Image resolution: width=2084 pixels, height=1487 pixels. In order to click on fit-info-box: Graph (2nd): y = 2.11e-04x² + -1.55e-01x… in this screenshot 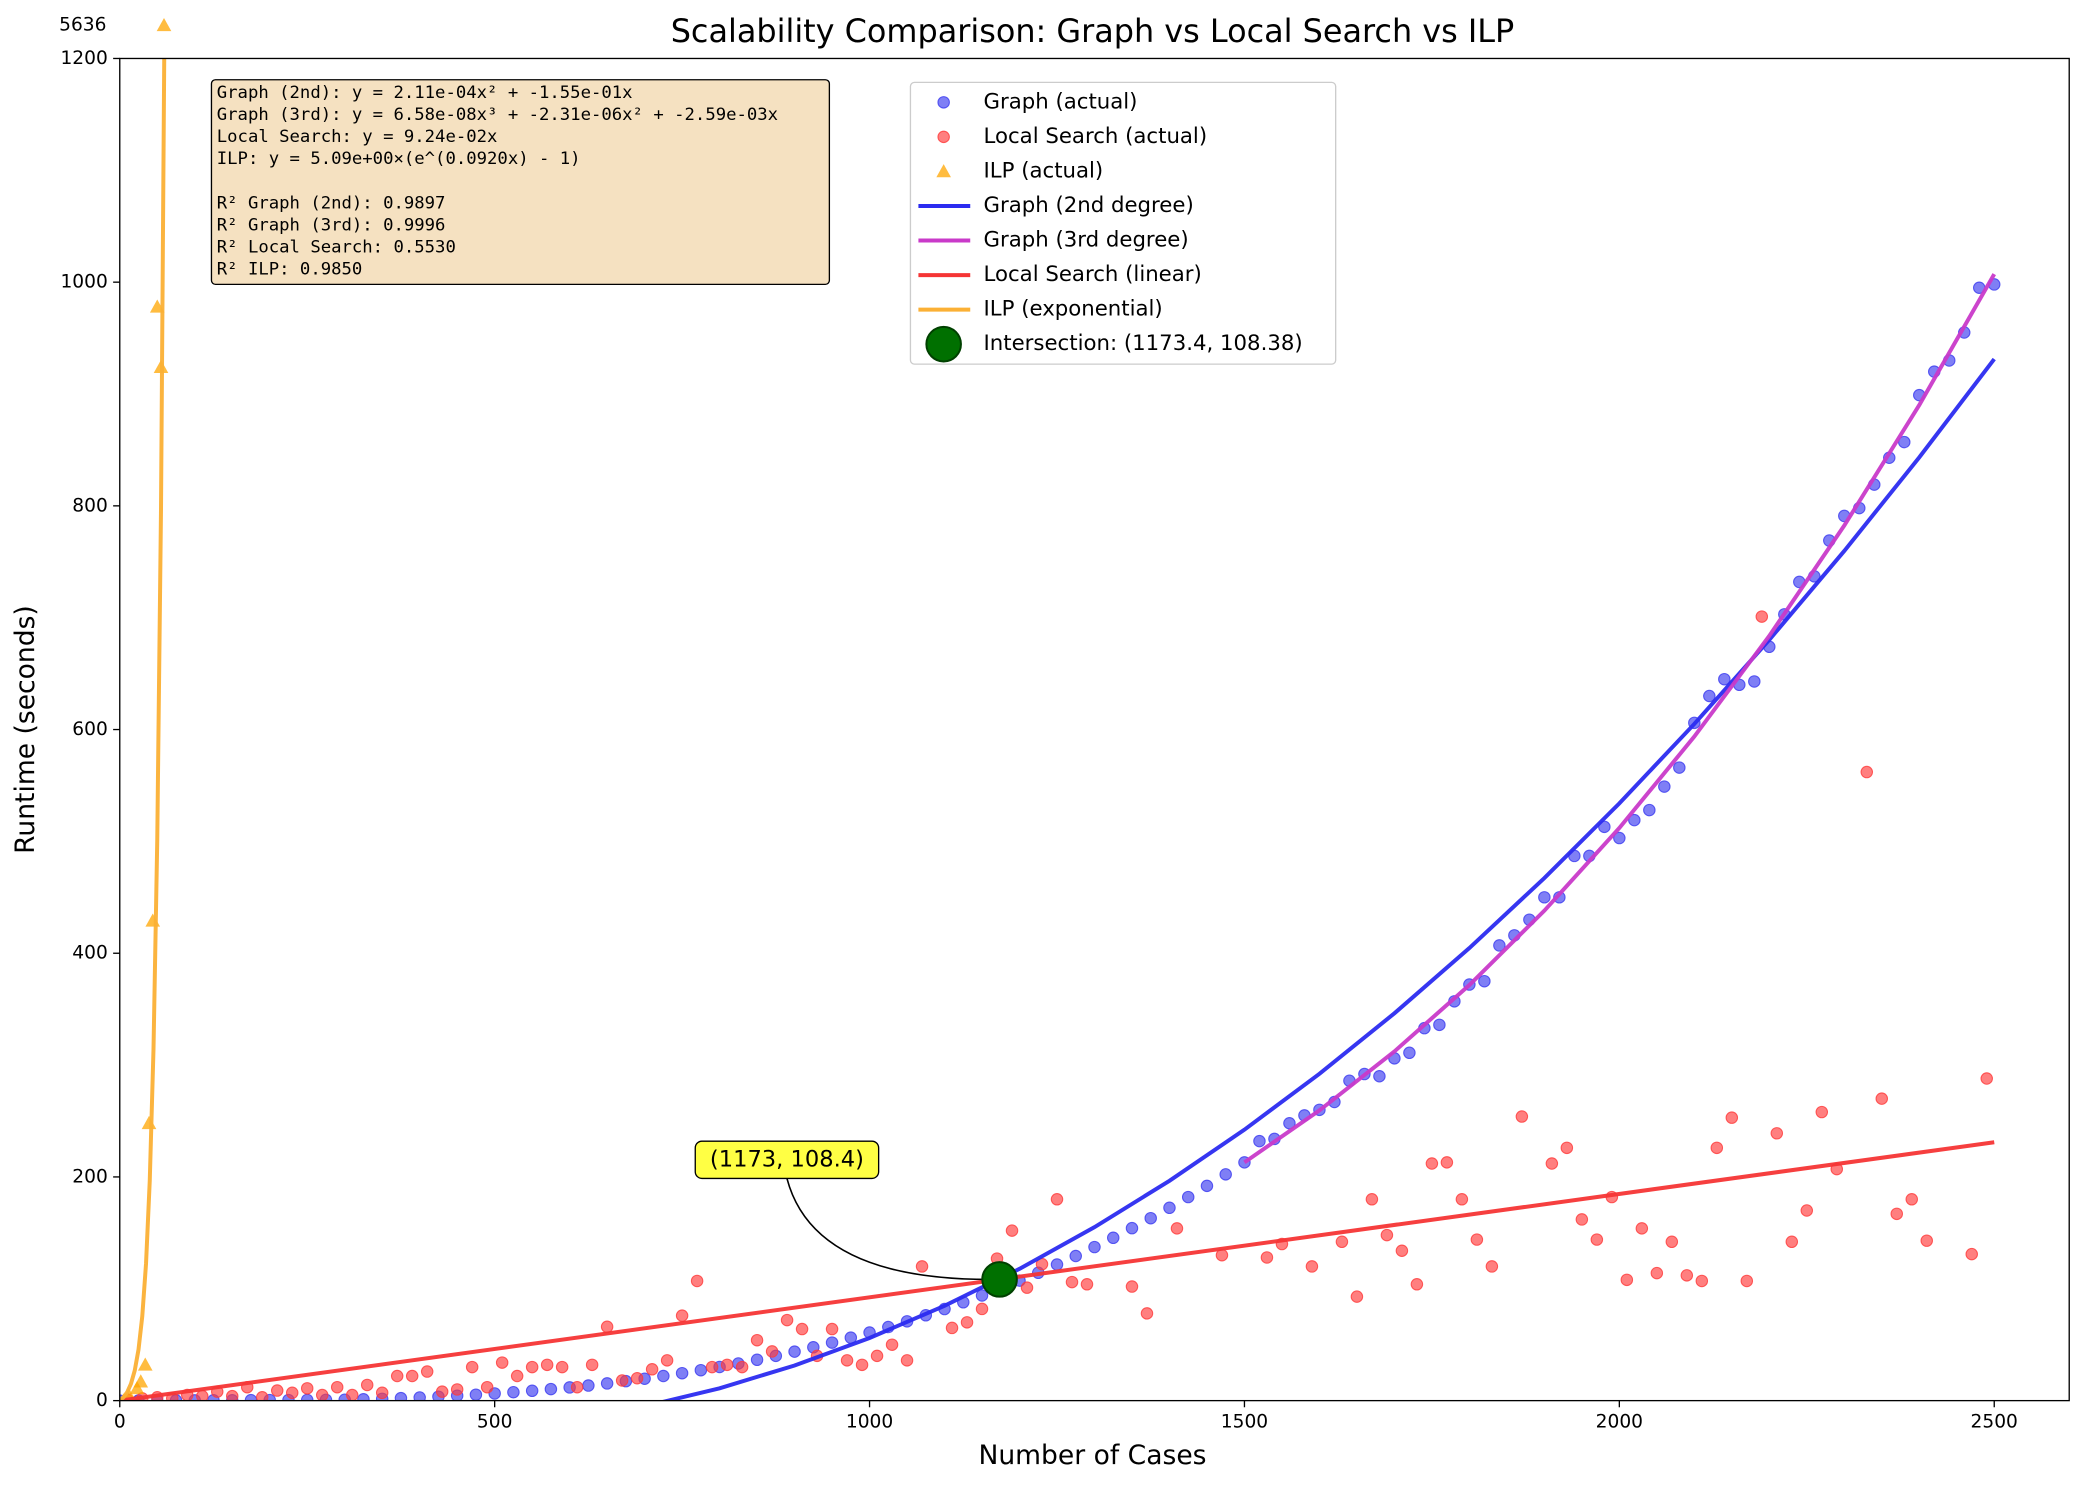, I will do `click(520, 182)`.